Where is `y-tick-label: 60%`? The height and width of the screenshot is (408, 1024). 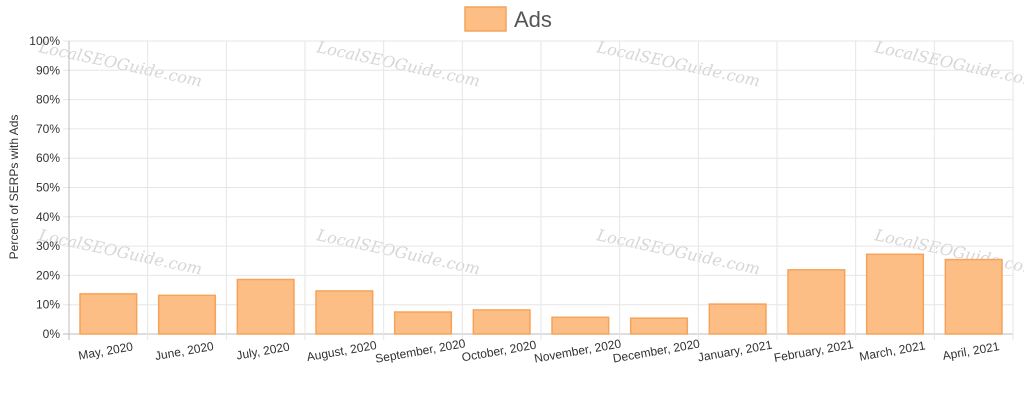
y-tick-label: 60% is located at coordinates (48, 158).